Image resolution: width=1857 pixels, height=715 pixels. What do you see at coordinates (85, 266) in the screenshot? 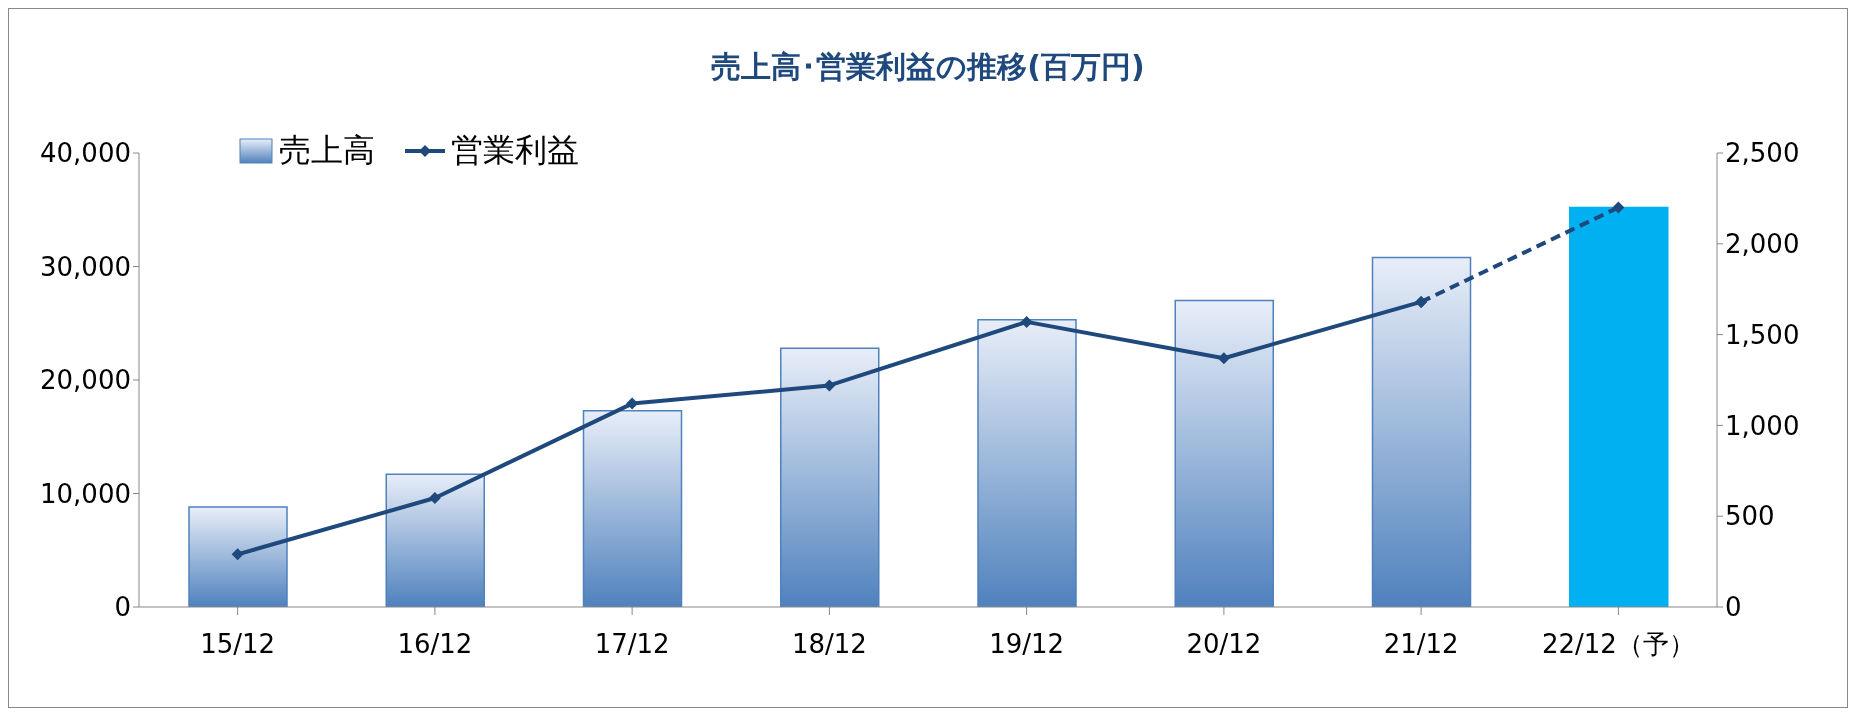
I see `y-tick-label: 30,000` at bounding box center [85, 266].